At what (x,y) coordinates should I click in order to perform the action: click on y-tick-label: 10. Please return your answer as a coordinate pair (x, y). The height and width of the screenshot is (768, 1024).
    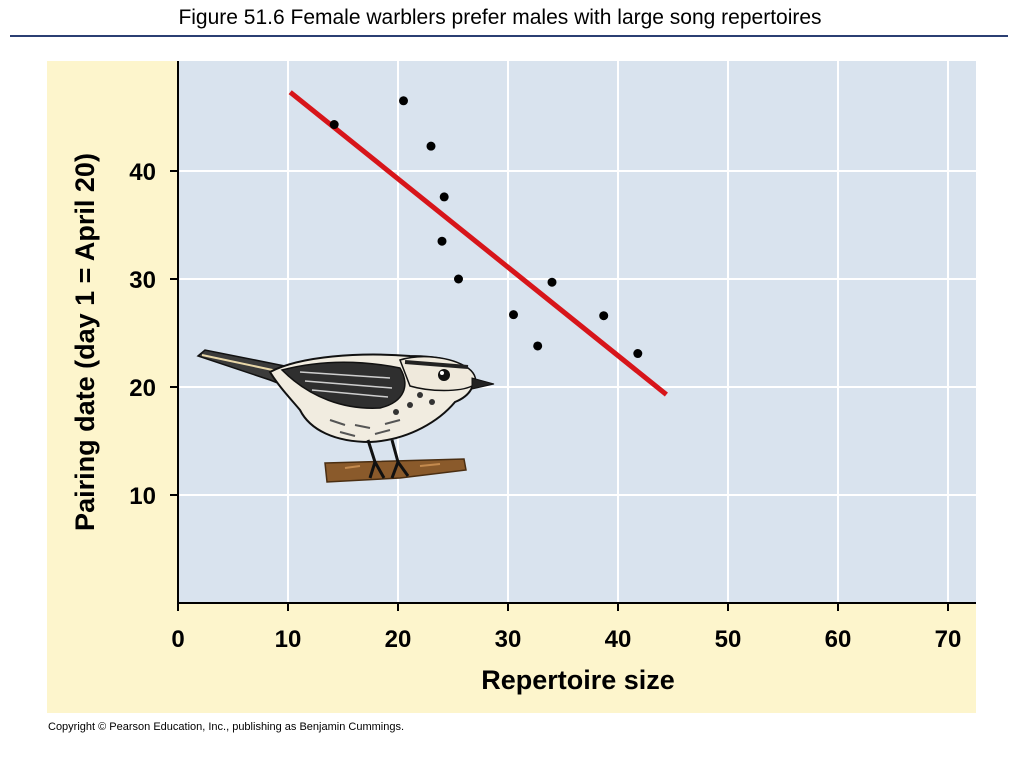
    Looking at the image, I should click on (142, 496).